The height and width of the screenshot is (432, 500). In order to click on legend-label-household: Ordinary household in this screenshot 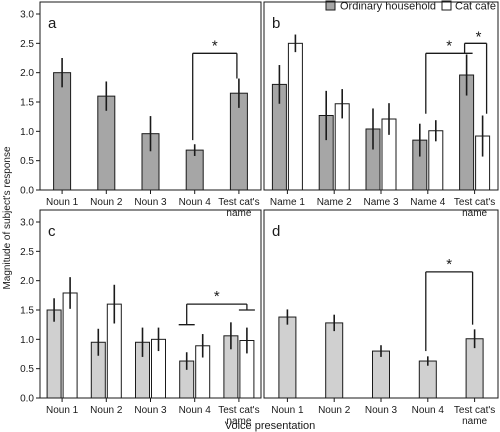, I will do `click(388, 7)`.